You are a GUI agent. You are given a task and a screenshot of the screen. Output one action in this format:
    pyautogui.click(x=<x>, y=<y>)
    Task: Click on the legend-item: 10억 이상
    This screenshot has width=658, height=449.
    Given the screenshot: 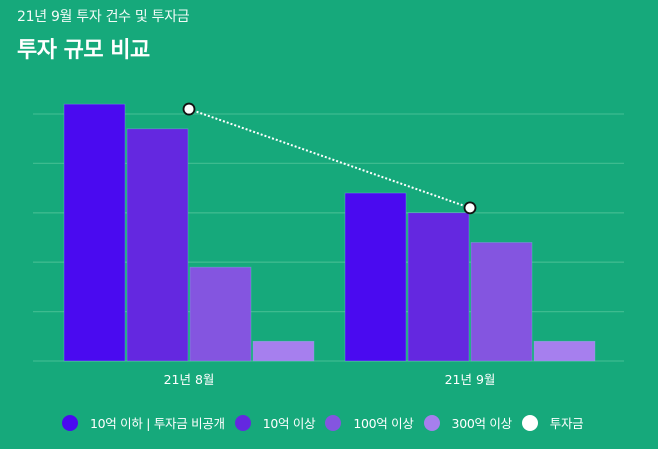 What is the action you would take?
    pyautogui.click(x=275, y=422)
    